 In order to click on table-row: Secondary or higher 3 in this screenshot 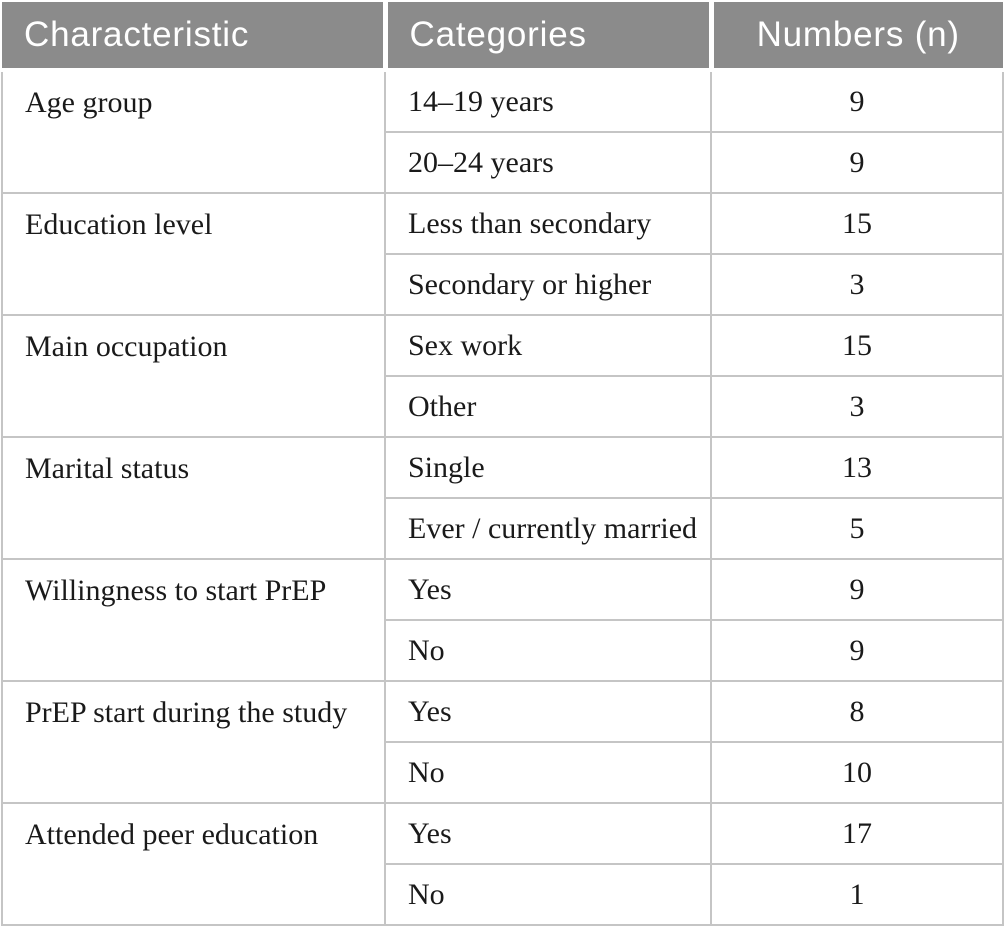, I will do `click(503, 285)`.